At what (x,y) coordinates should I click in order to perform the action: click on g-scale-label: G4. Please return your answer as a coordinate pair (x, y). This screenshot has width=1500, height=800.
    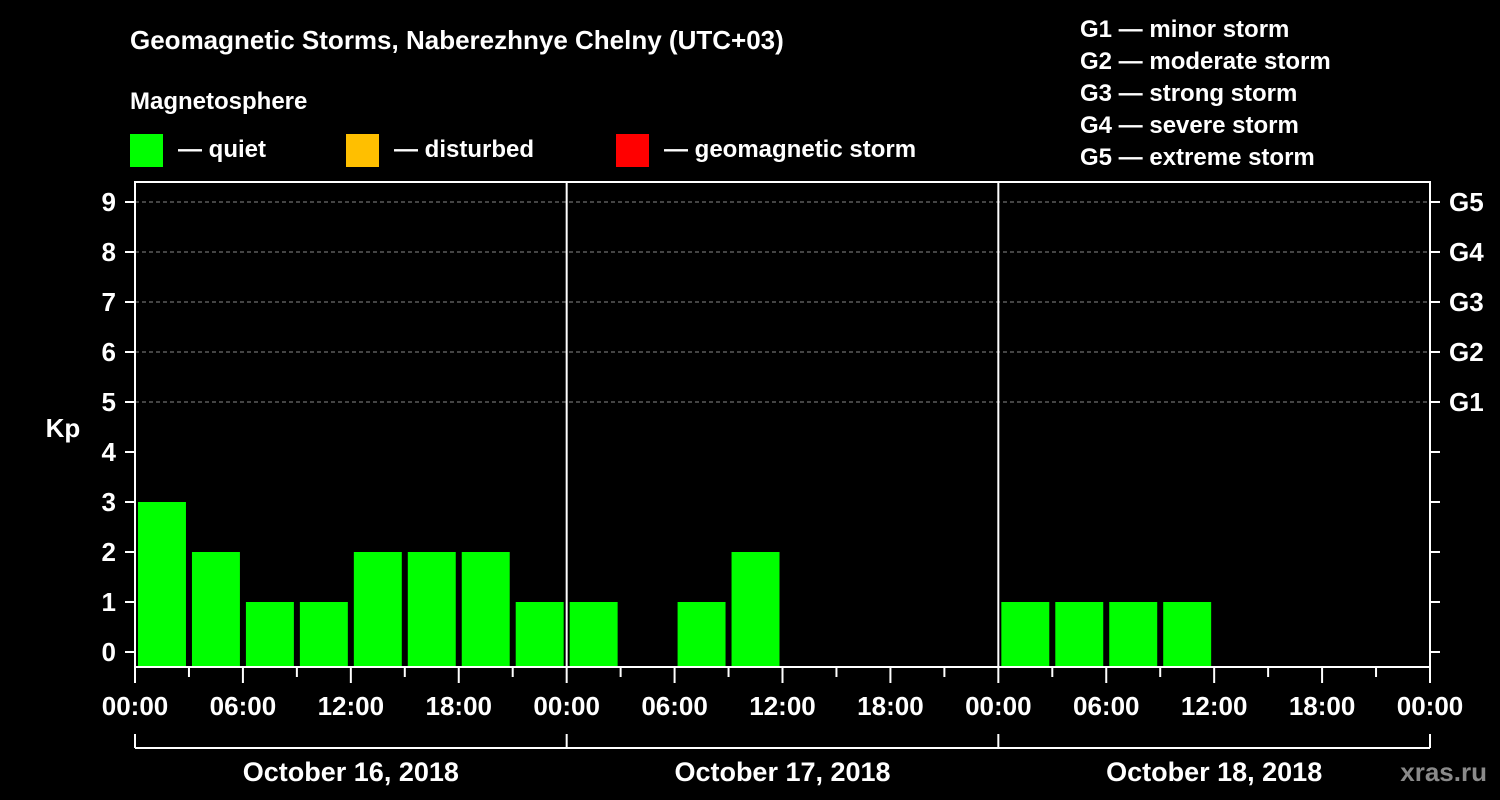
    Looking at the image, I should click on (1466, 252).